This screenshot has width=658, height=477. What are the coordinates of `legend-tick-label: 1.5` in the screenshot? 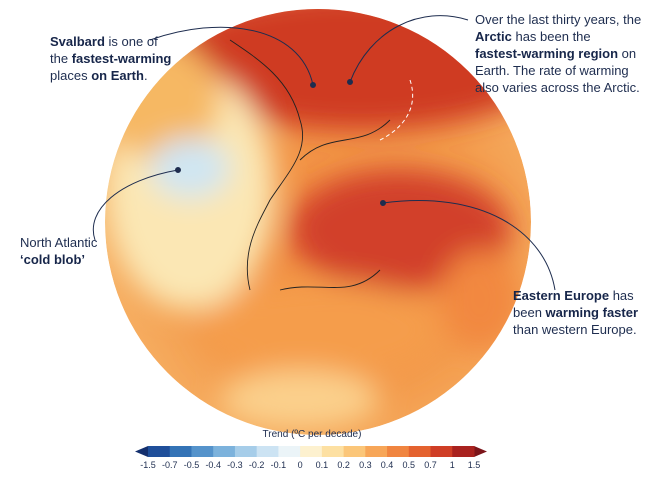 It's located at (474, 465).